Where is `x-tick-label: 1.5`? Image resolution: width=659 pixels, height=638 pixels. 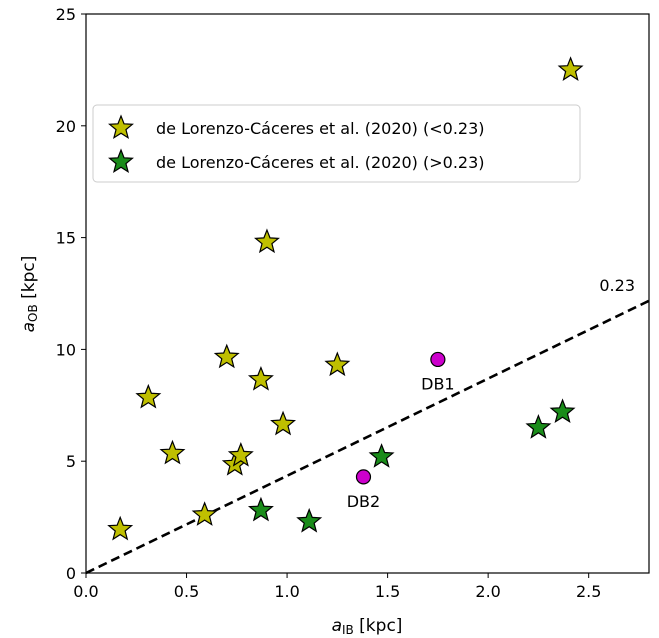
x-tick-label: 1.5 is located at coordinates (387, 591).